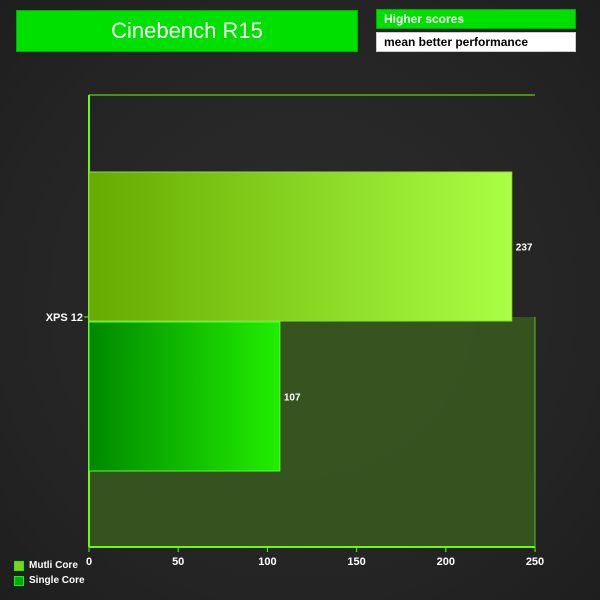 This screenshot has width=600, height=600. I want to click on data-label-0: 237, so click(524, 248).